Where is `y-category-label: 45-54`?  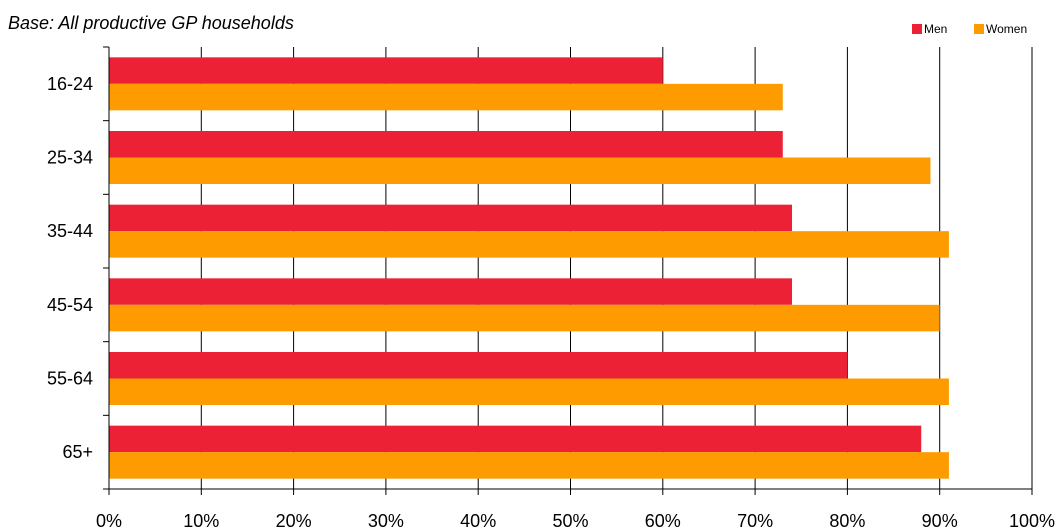
y-category-label: 45-54 is located at coordinates (70, 305).